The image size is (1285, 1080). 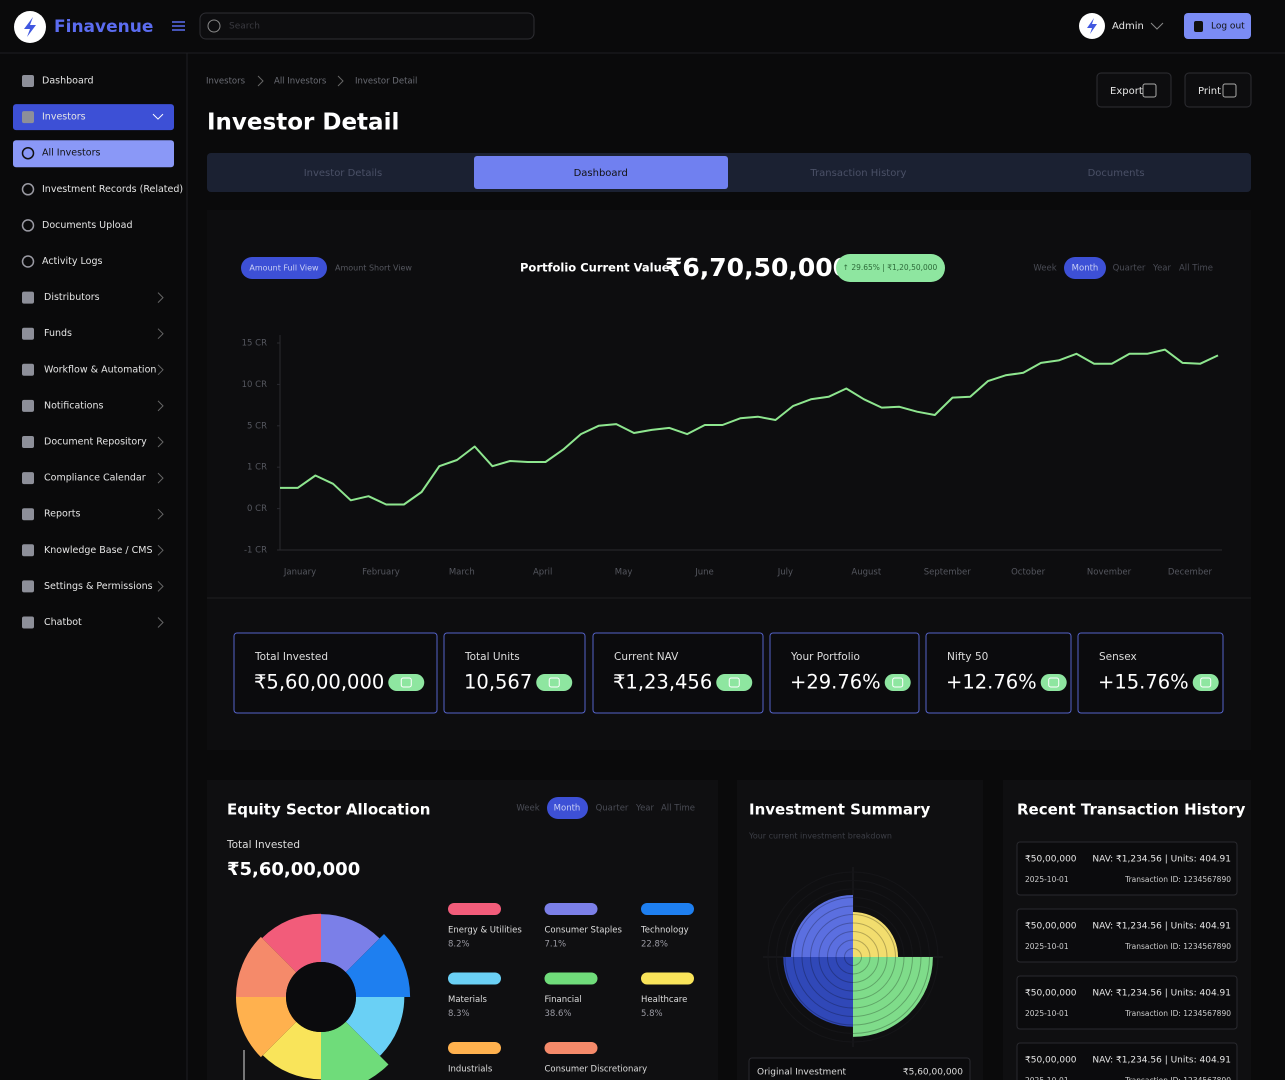 What do you see at coordinates (373, 268) in the screenshot?
I see `view-toggle: Amount Short View` at bounding box center [373, 268].